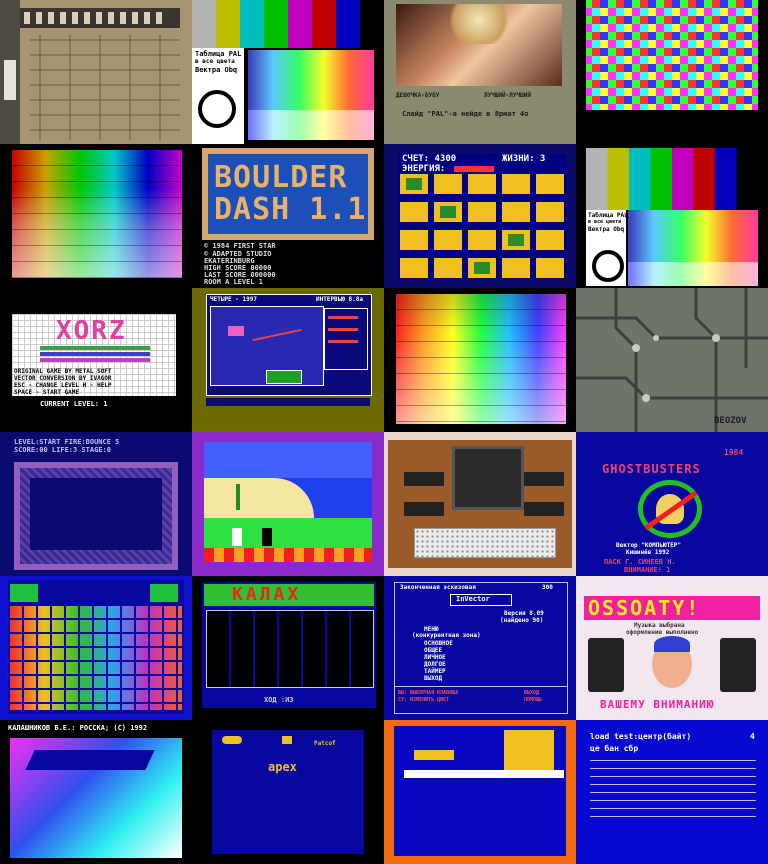 Image resolution: width=768 pixels, height=864 pixels. Describe the element at coordinates (234, 282) in the screenshot. I see `boulder-room: ROOM A LEVEL 1` at that location.